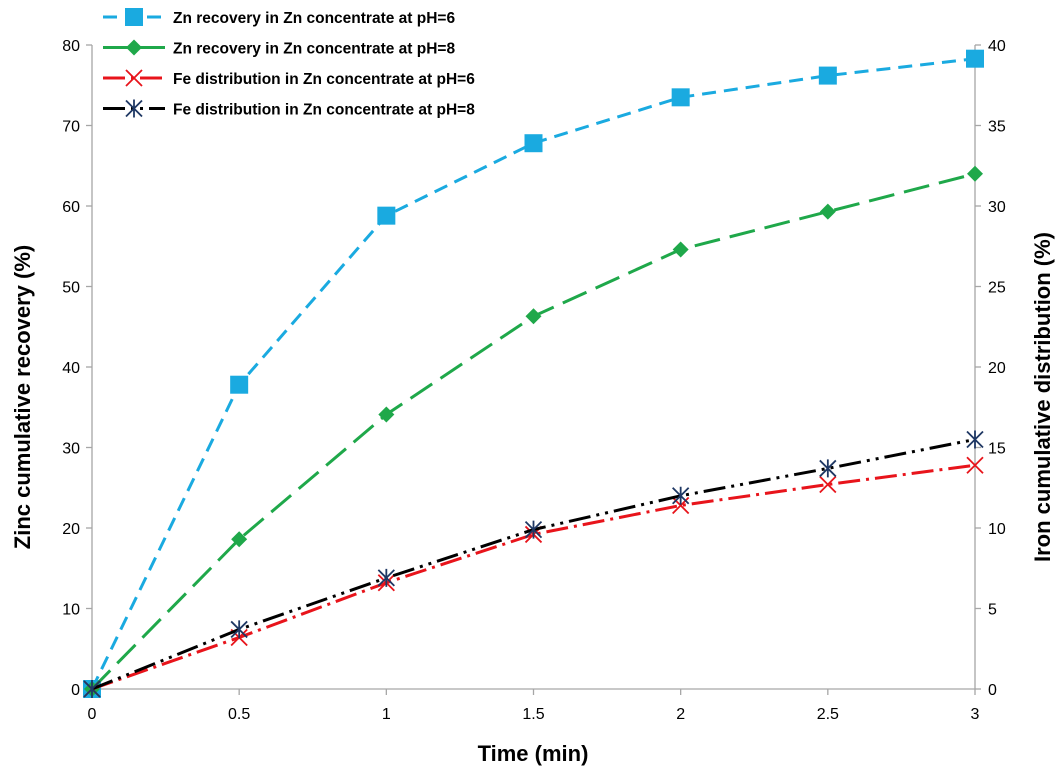  What do you see at coordinates (997, 449) in the screenshot?
I see `y-right-tick-label: 15` at bounding box center [997, 449].